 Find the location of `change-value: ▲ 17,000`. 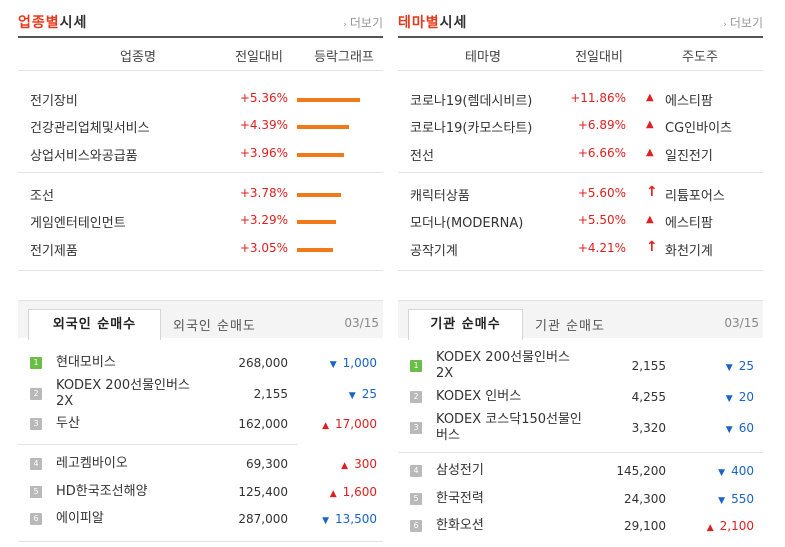

change-value: ▲ 17,000 is located at coordinates (349, 424).